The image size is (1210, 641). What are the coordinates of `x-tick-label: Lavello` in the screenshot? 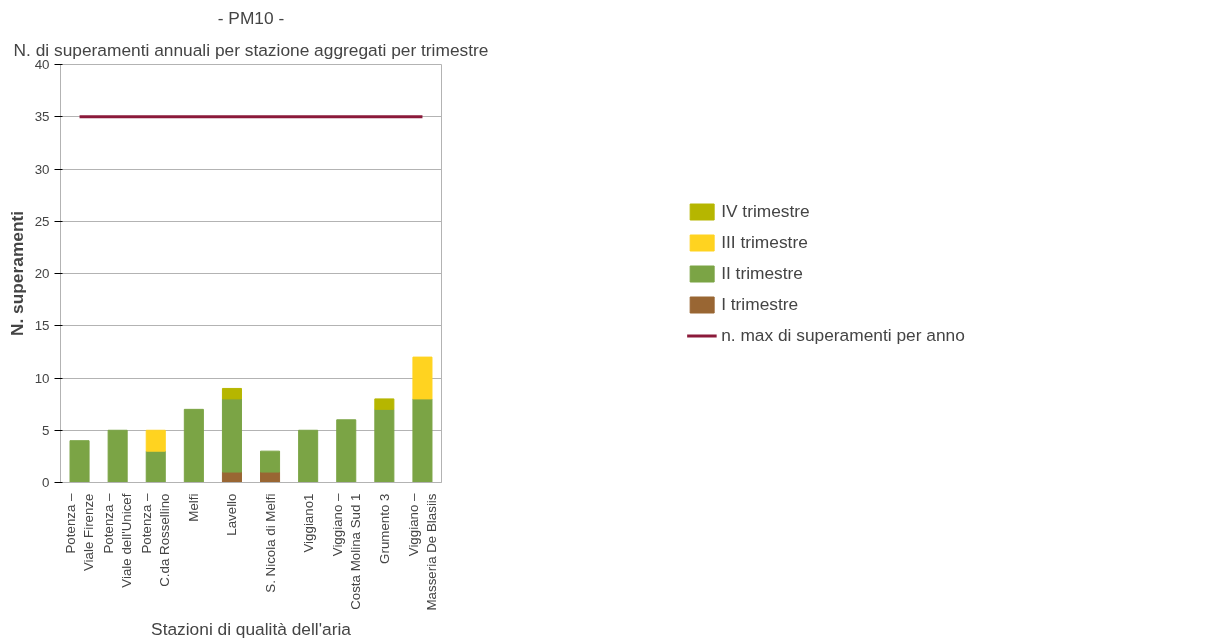 It's located at (232, 514).